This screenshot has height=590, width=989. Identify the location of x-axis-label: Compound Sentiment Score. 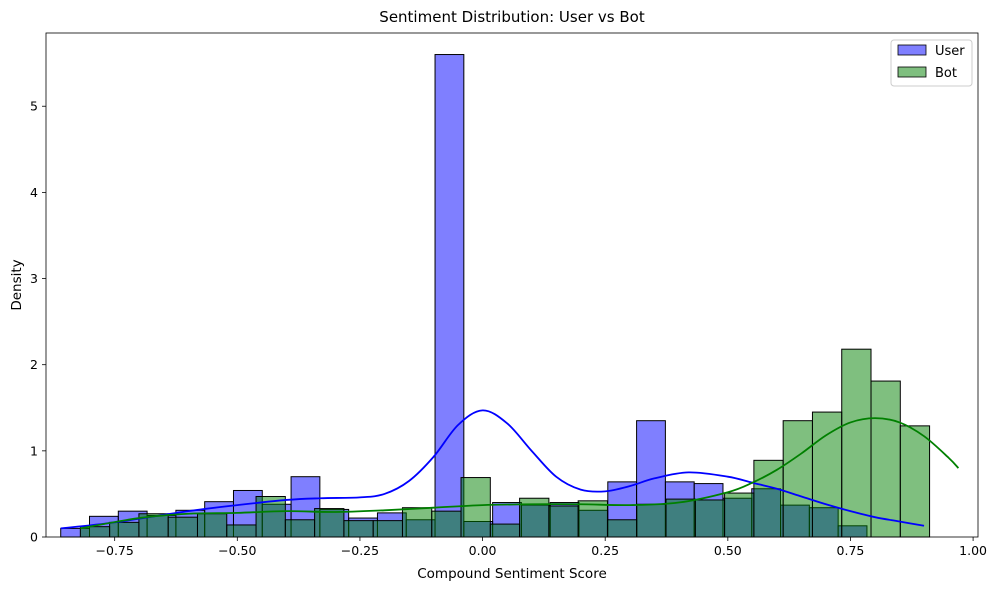
(512, 574).